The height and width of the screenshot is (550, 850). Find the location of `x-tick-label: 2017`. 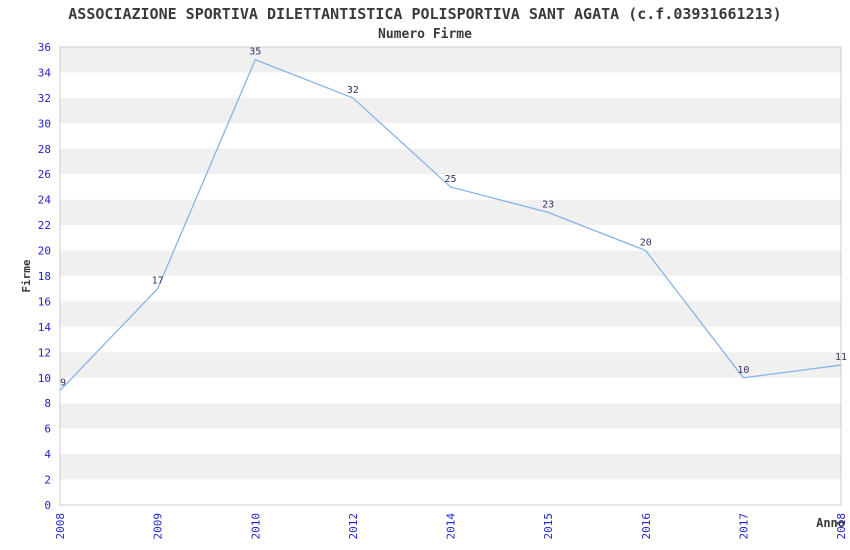

x-tick-label: 2017 is located at coordinates (743, 526).